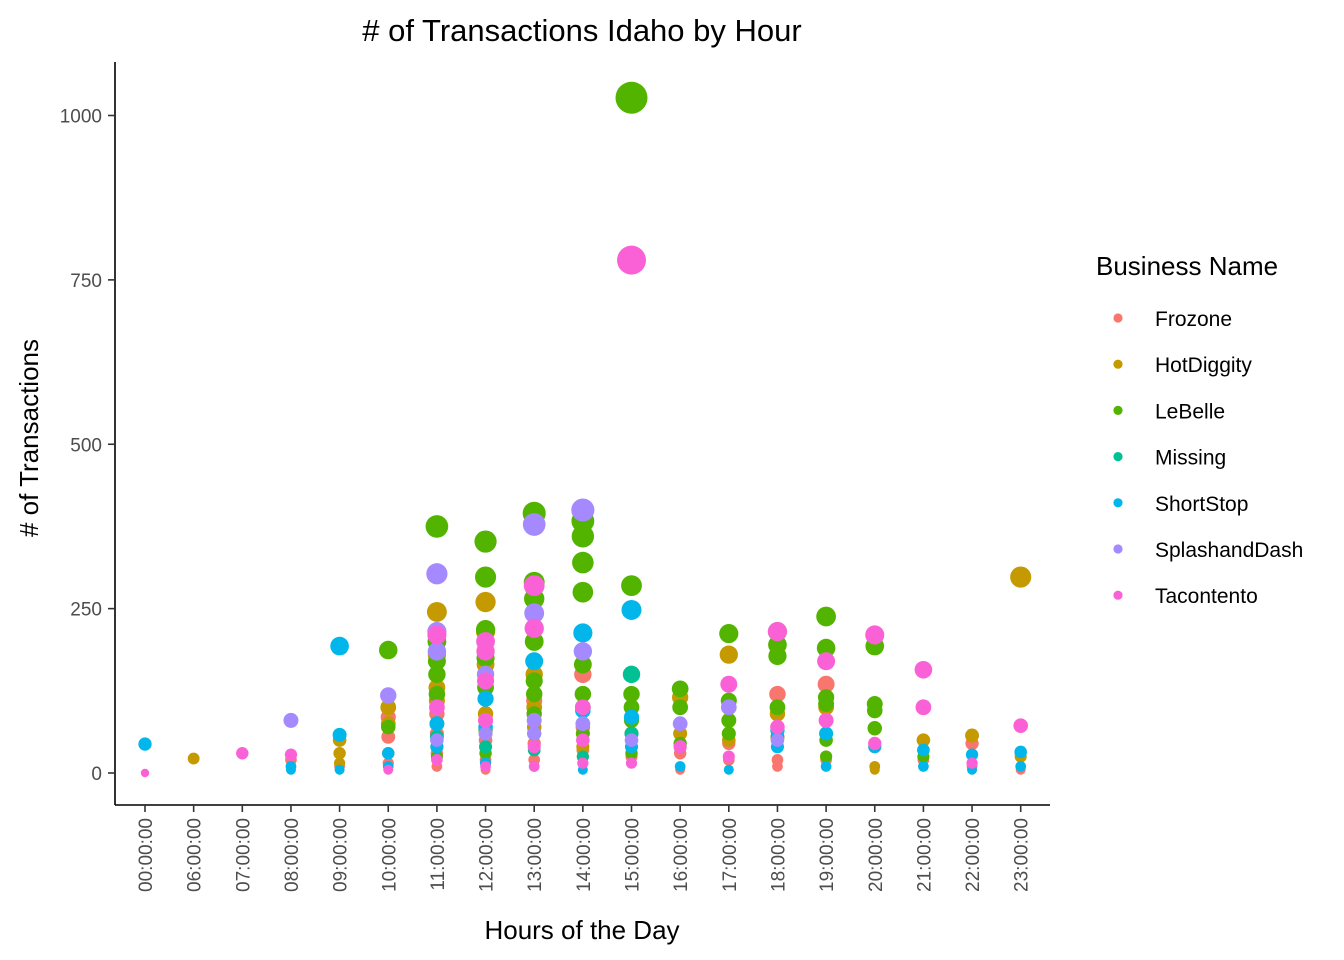  Describe the element at coordinates (655, 720) in the screenshot. I see `series-frozone` at that location.